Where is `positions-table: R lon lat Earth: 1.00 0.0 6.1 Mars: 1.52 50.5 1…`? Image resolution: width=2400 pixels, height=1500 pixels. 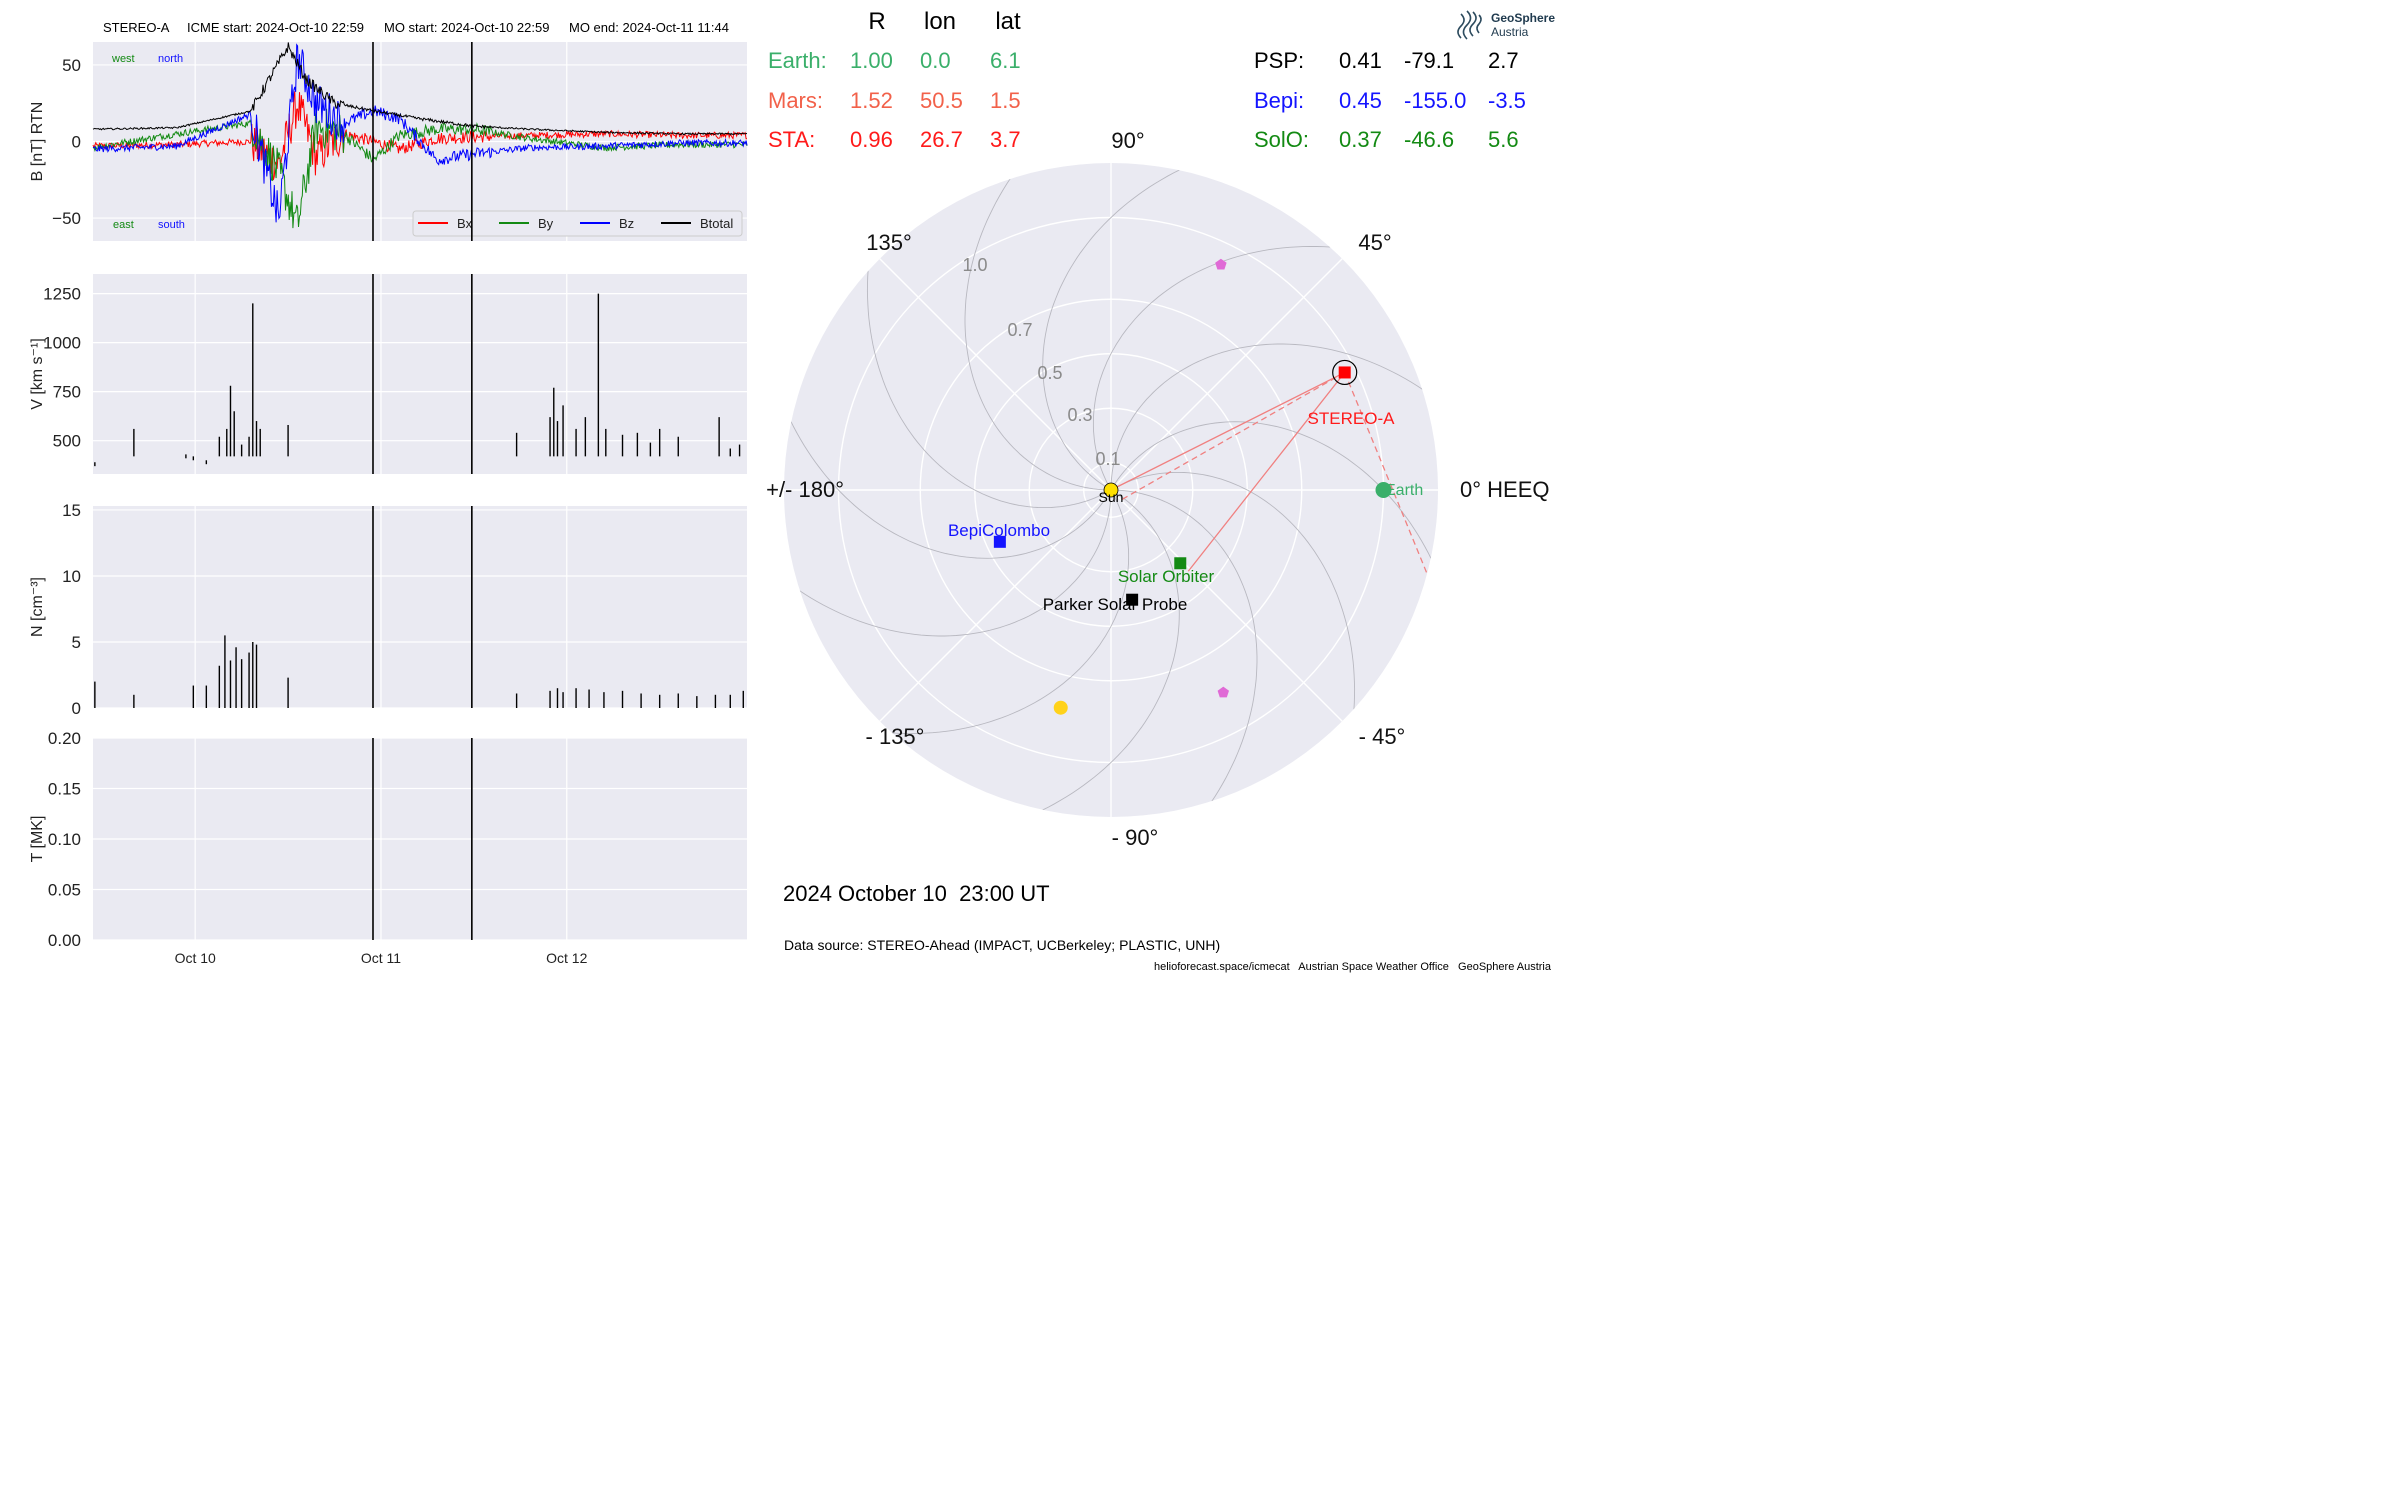 positions-table: R lon lat Earth: 1.00 0.0 6.1 Mars: 1.52 50.5 1… is located at coordinates (1147, 80).